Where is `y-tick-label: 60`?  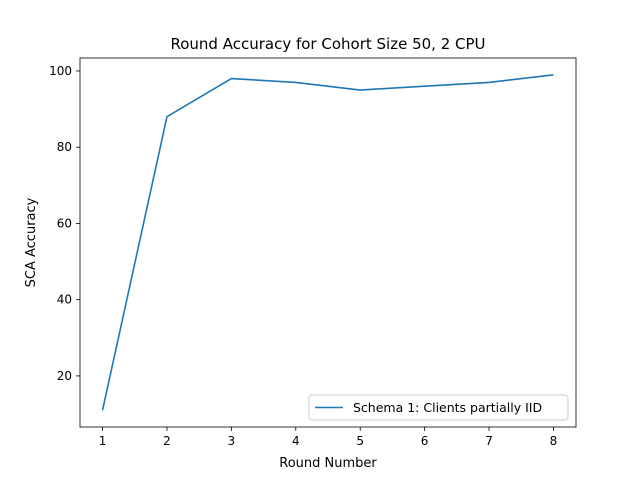 y-tick-label: 60 is located at coordinates (64, 223).